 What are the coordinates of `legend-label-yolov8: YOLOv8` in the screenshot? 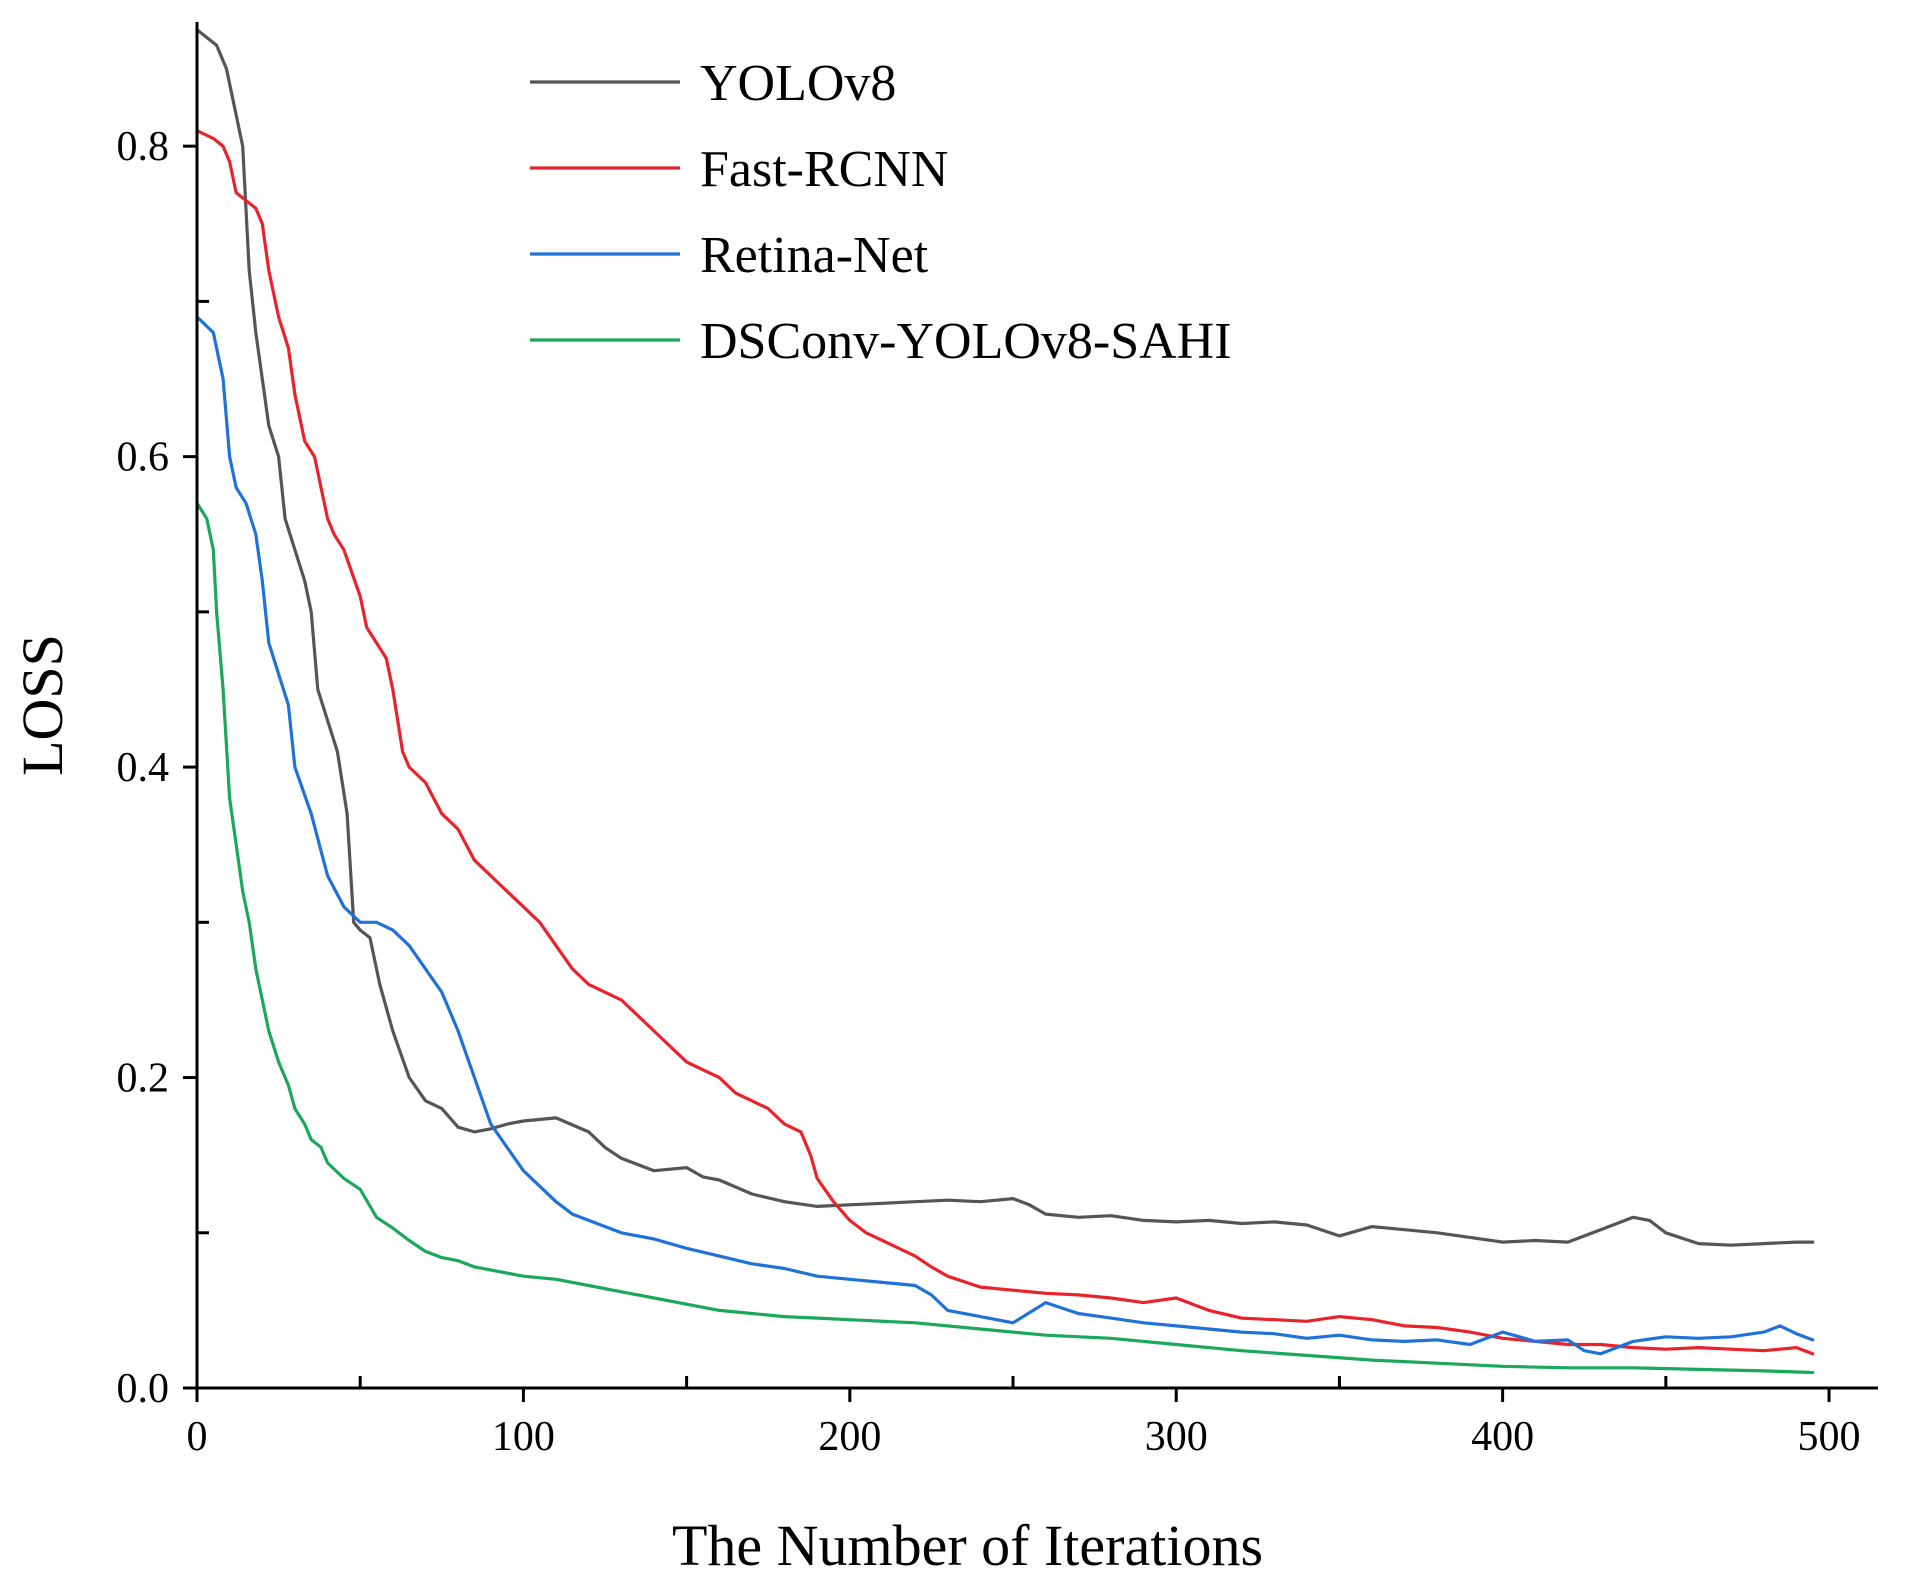 It's located at (798, 83).